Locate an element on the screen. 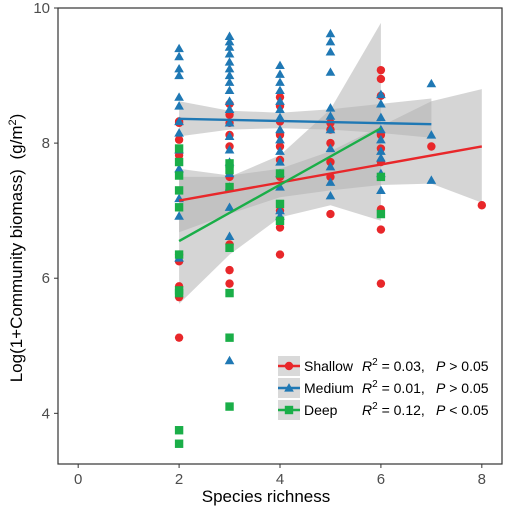 The width and height of the screenshot is (505, 508). confidence-band-medium is located at coordinates (305, 118).